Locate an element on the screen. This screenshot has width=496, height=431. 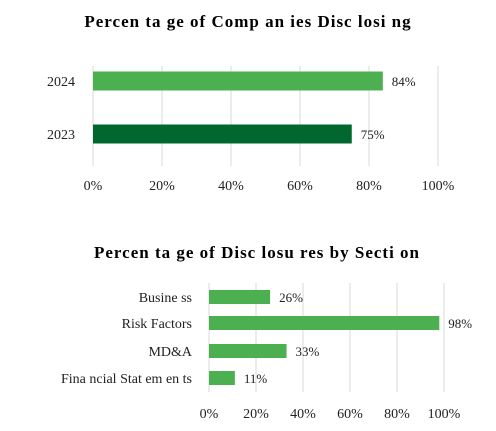
category-label: Fina ncial Stat em en ts is located at coordinates (126, 379).